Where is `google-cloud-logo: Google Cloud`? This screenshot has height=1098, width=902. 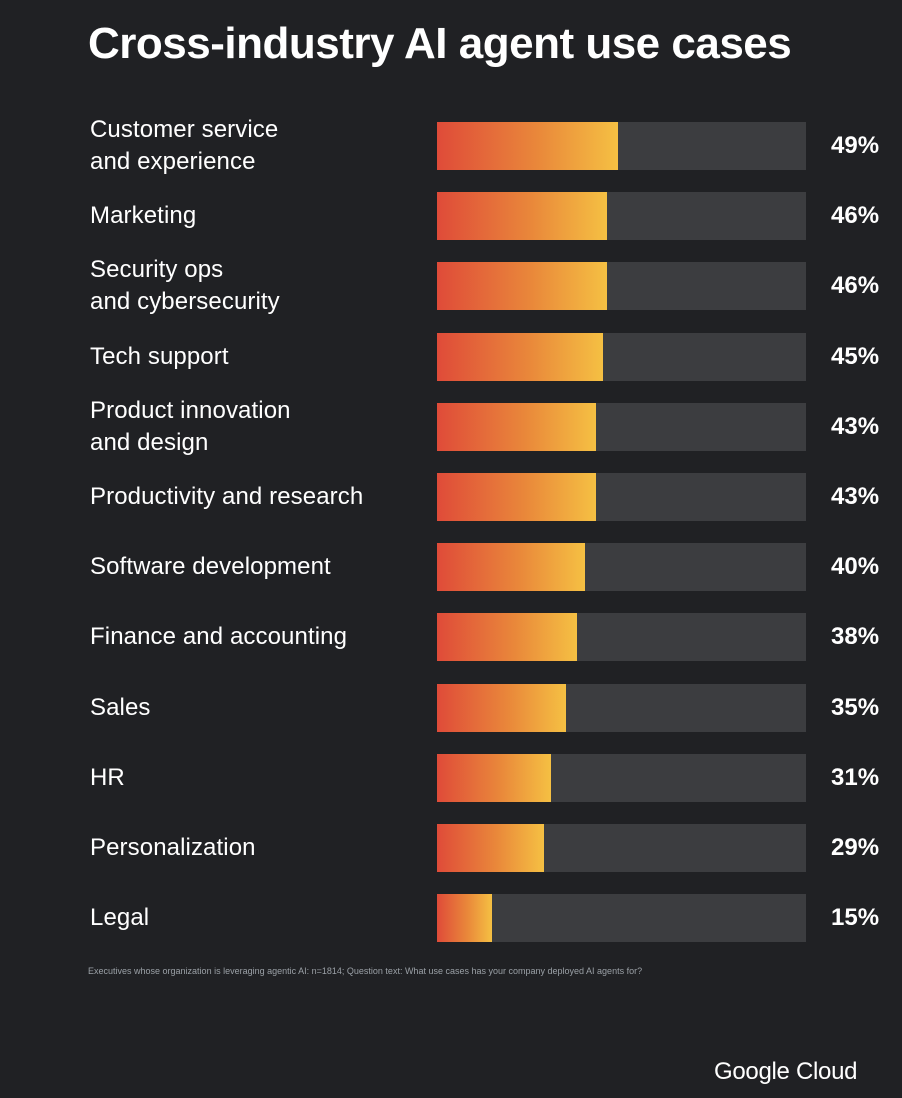 google-cloud-logo: Google Cloud is located at coordinates (786, 1071).